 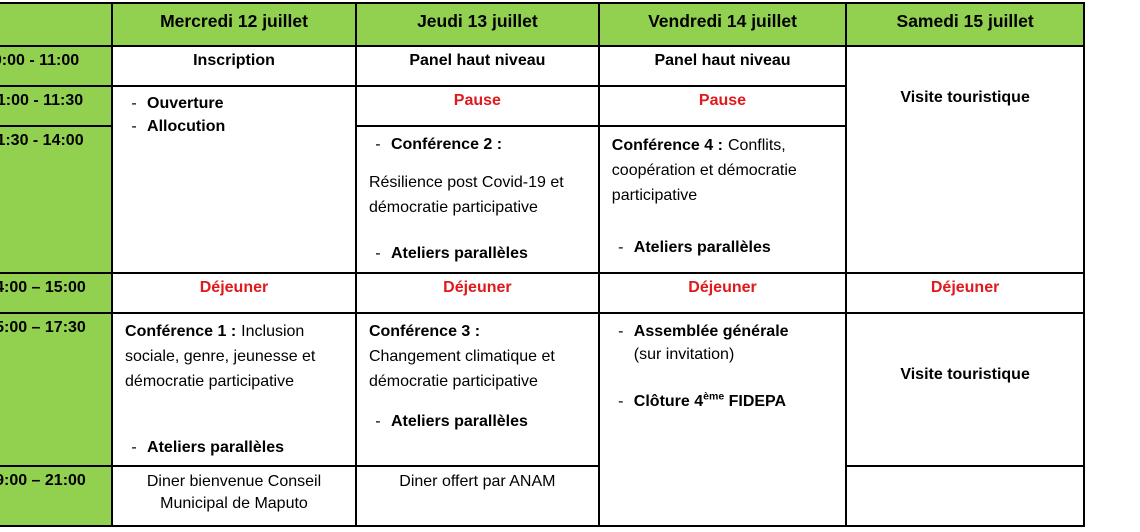 I want to click on ouverture-label: Ouverture, so click(x=185, y=103).